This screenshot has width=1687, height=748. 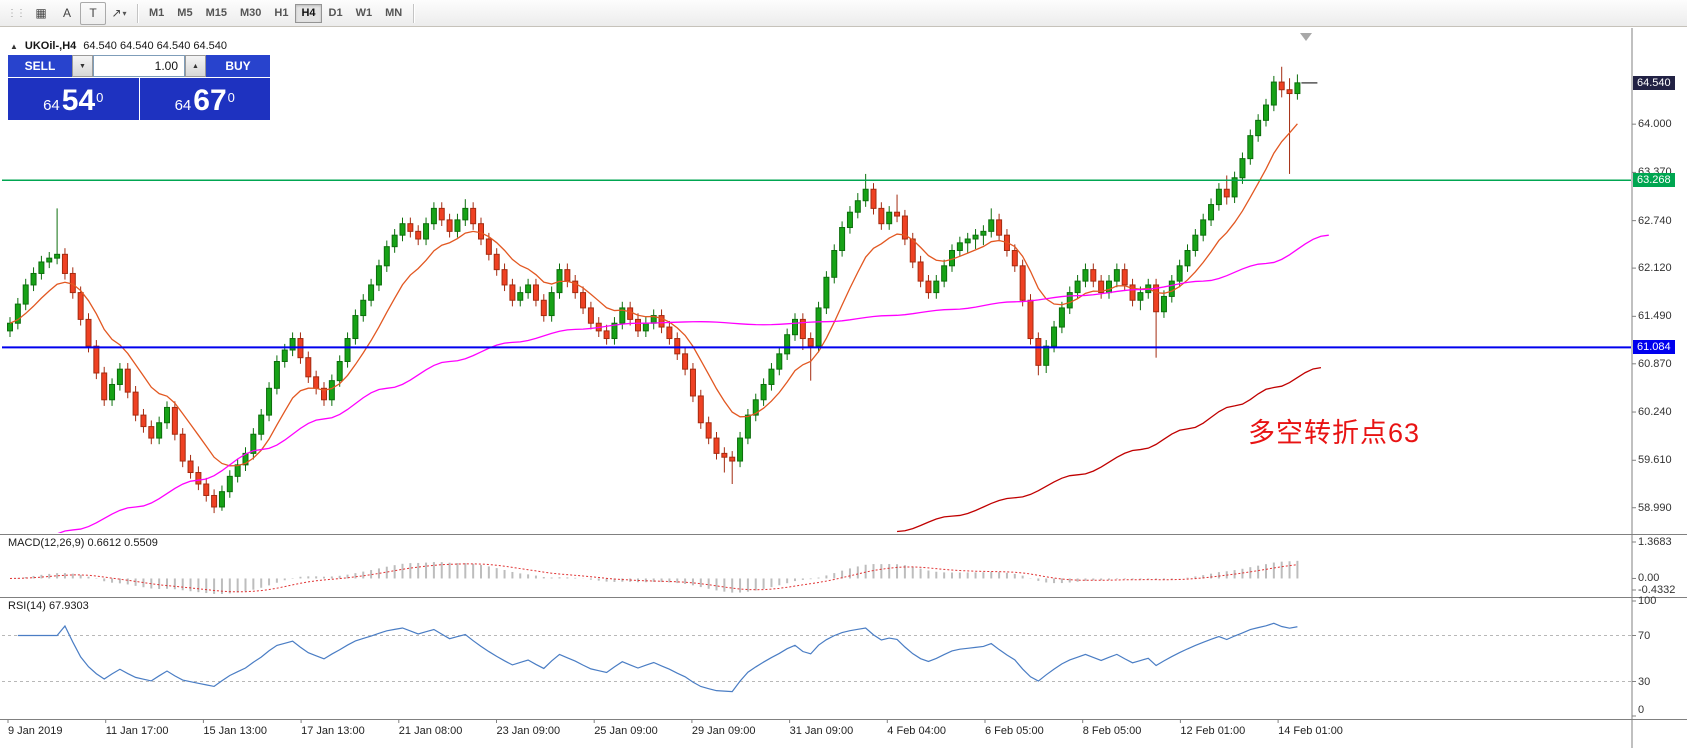 I want to click on sell-button: SELL, so click(x=40, y=66).